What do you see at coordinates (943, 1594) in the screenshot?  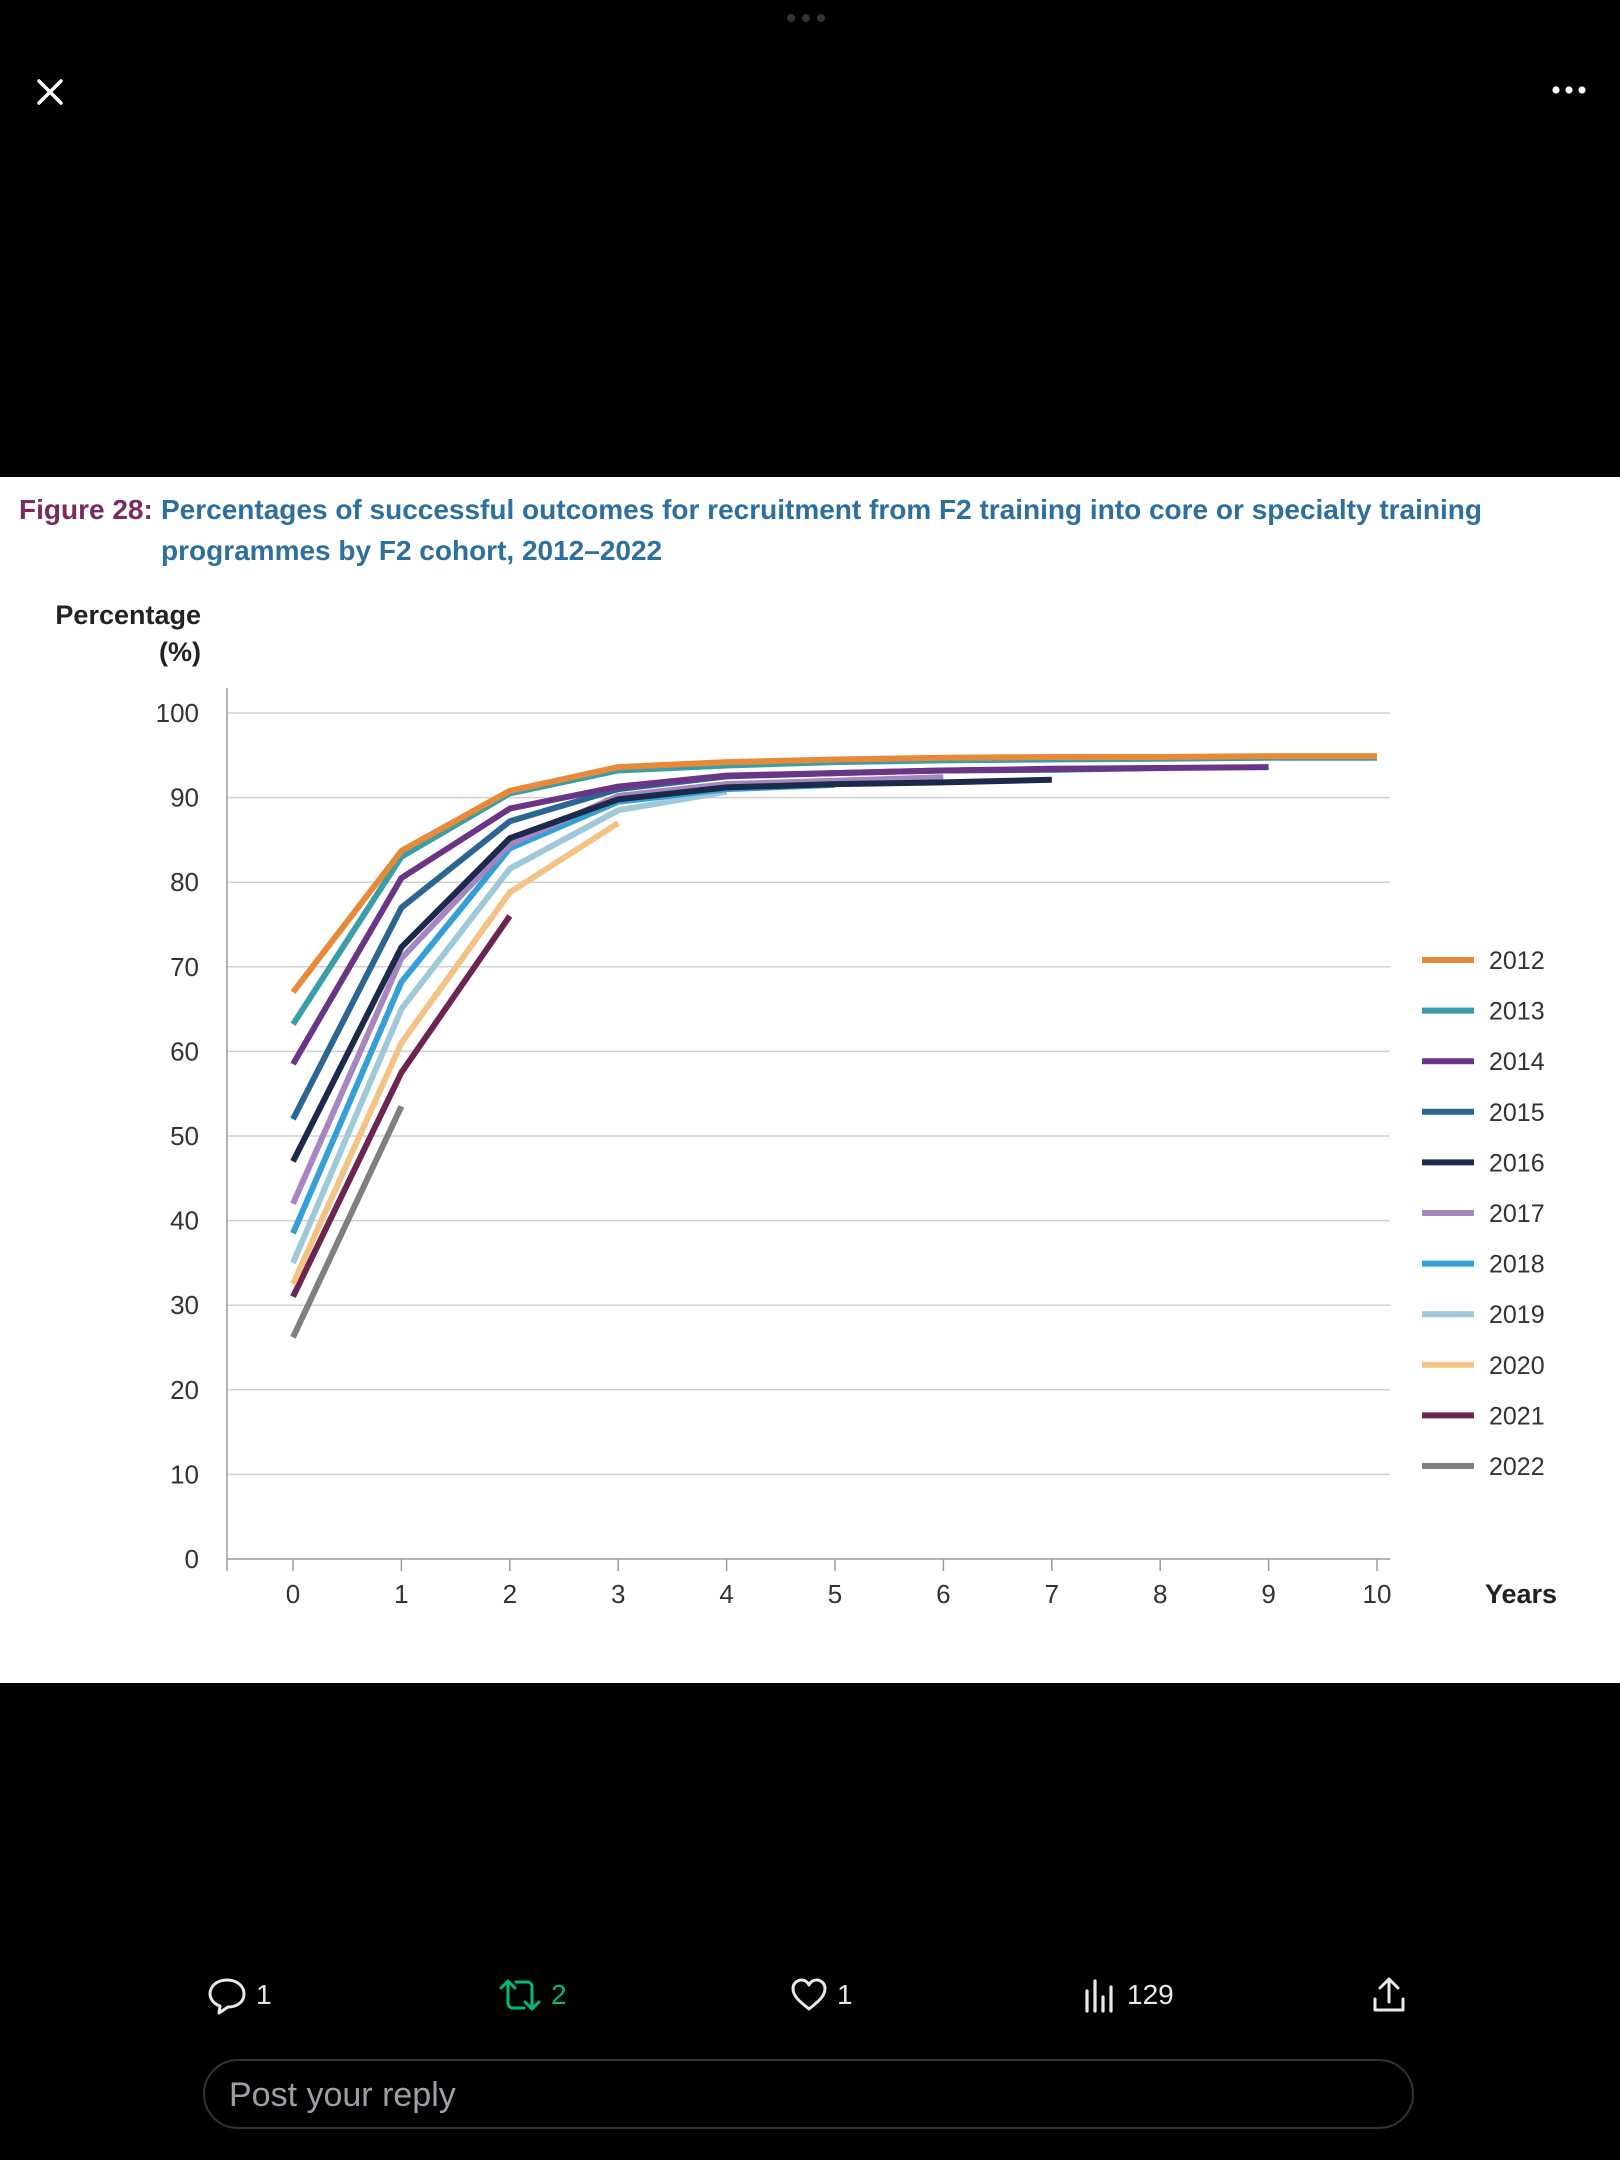 I see `x-tick-label: 6` at bounding box center [943, 1594].